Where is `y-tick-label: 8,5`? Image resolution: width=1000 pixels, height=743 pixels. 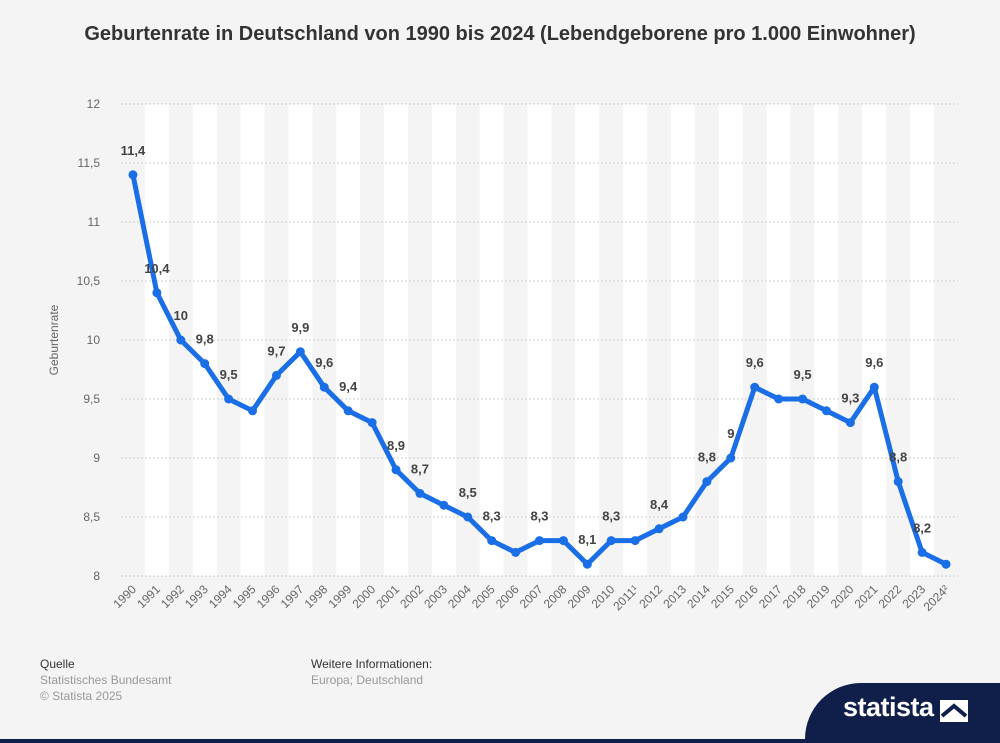 y-tick-label: 8,5 is located at coordinates (91, 517).